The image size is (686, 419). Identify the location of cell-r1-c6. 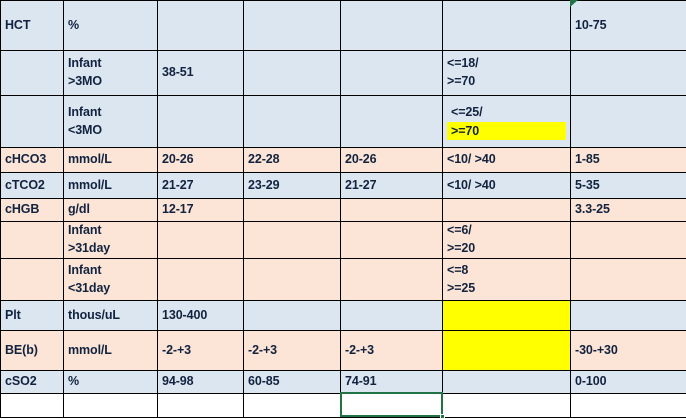
(628, 73).